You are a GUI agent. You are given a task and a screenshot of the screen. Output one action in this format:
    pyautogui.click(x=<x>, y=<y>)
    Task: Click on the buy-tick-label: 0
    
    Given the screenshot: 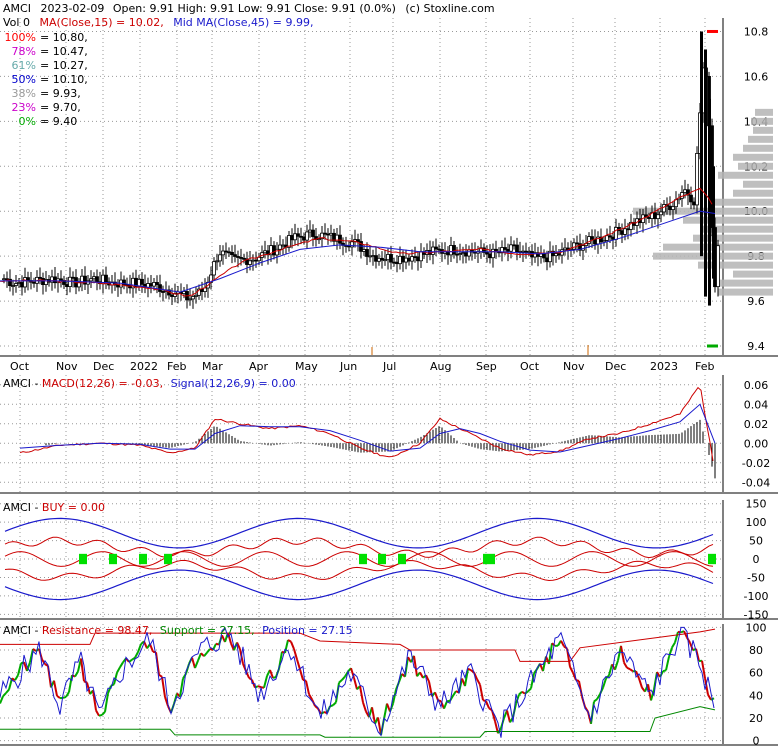 What is the action you would take?
    pyautogui.click(x=756, y=559)
    